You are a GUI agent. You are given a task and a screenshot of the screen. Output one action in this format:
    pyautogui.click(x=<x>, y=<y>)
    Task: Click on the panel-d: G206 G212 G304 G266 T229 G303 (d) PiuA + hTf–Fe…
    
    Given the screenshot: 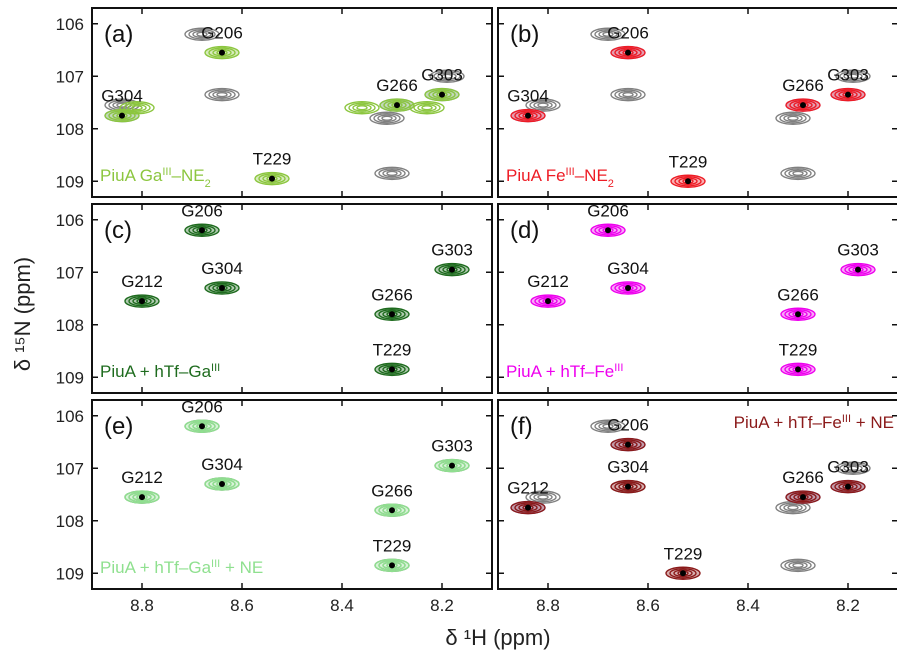 What is the action you would take?
    pyautogui.click(x=697, y=297)
    